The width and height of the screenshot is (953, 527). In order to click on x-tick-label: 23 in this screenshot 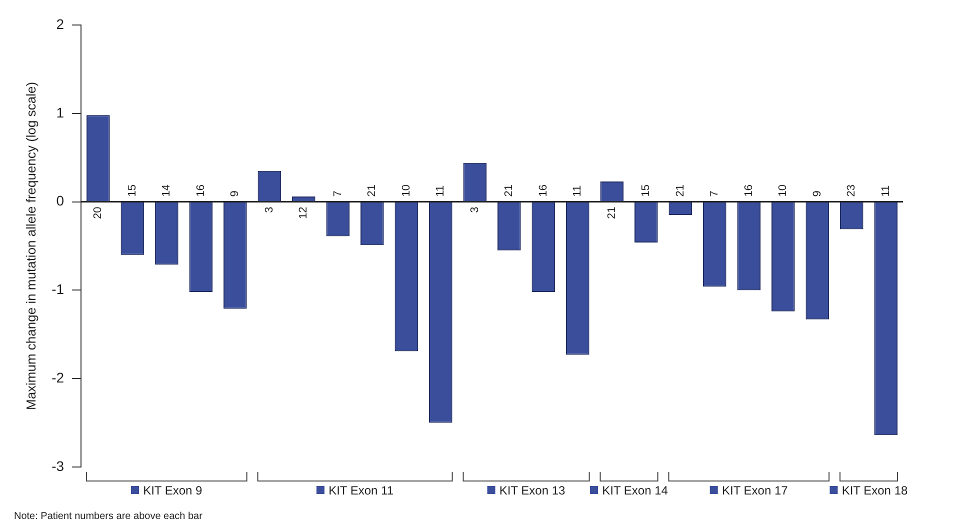, I will do `click(852, 190)`.